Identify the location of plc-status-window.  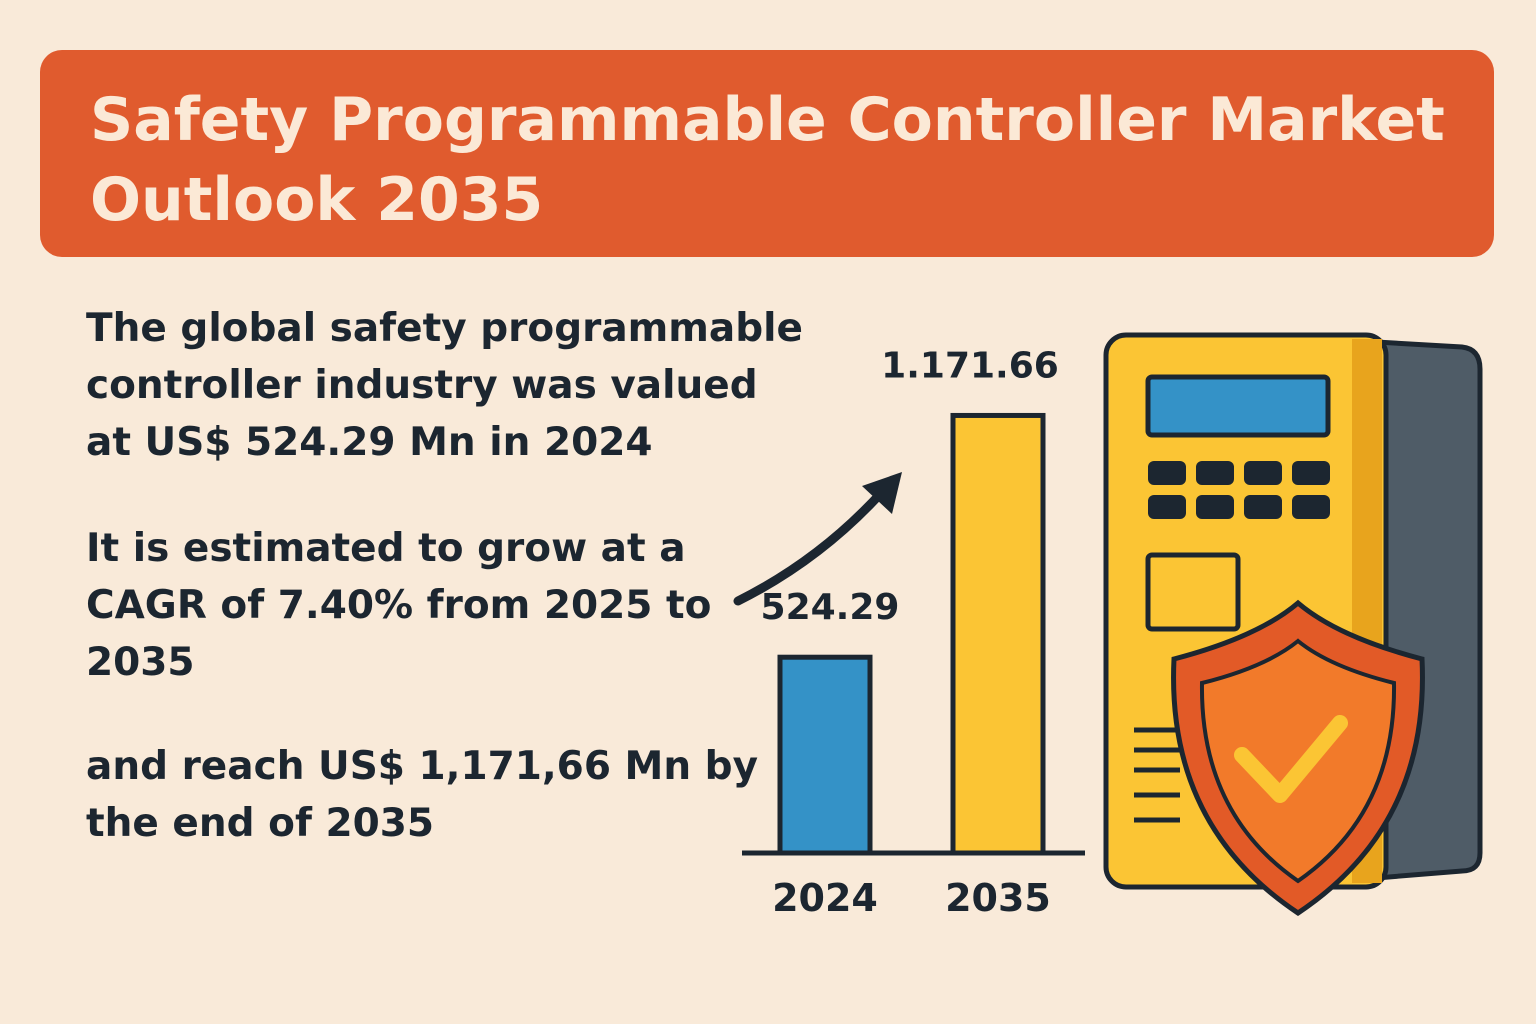
(1193, 592).